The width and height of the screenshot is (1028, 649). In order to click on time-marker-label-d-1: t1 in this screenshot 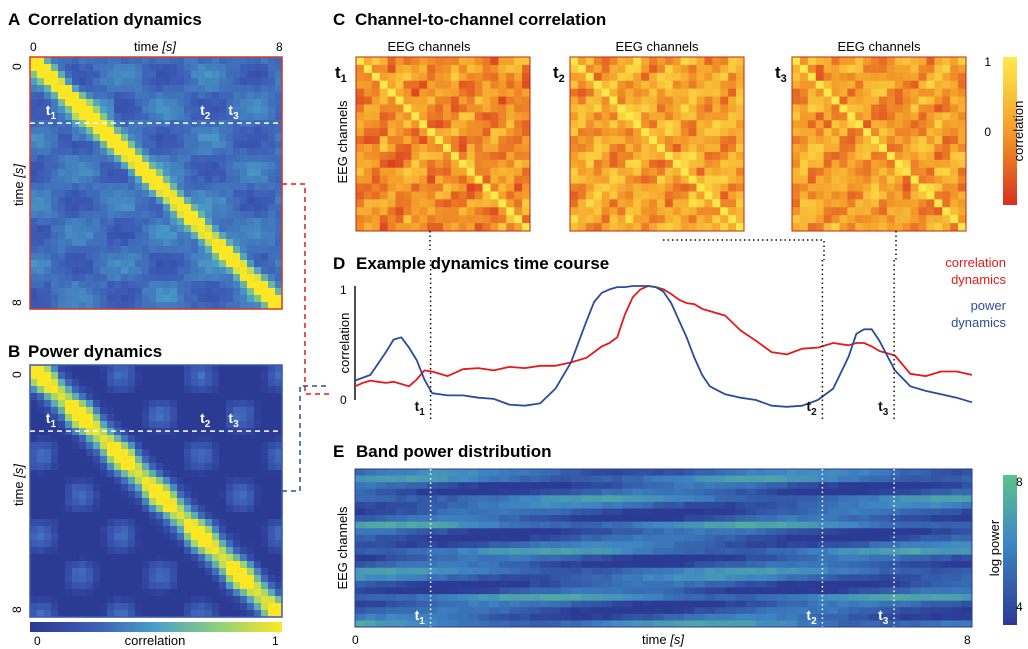, I will do `click(420, 408)`.